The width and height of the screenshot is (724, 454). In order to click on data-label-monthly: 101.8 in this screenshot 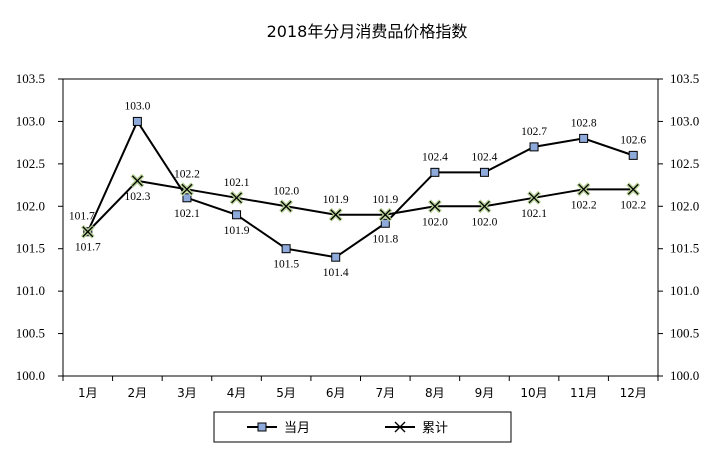, I will do `click(385, 239)`.